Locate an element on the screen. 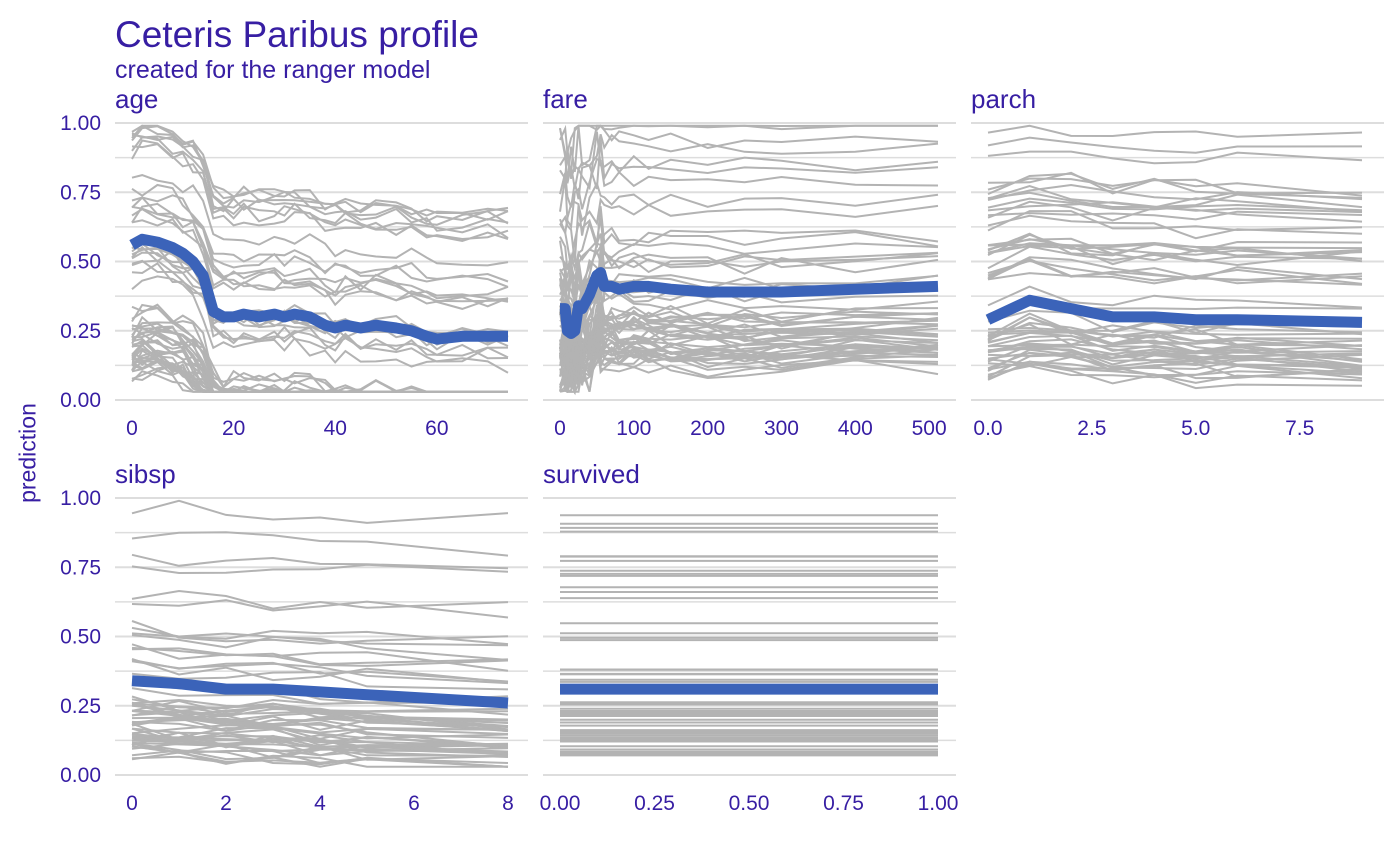 The image size is (1400, 866). x-tick-label: 2 is located at coordinates (226, 803).